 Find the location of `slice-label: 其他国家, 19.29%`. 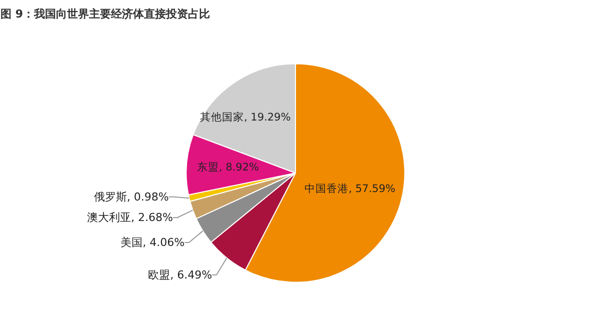

slice-label: 其他国家, 19.29% is located at coordinates (245, 117).